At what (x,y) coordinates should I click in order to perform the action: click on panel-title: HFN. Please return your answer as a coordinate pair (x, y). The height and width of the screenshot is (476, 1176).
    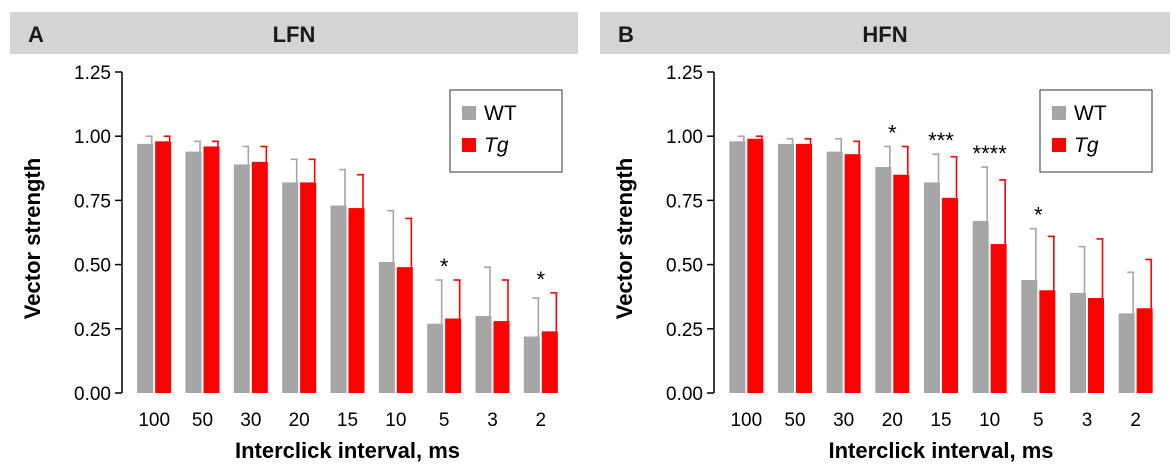
    Looking at the image, I should click on (884, 34).